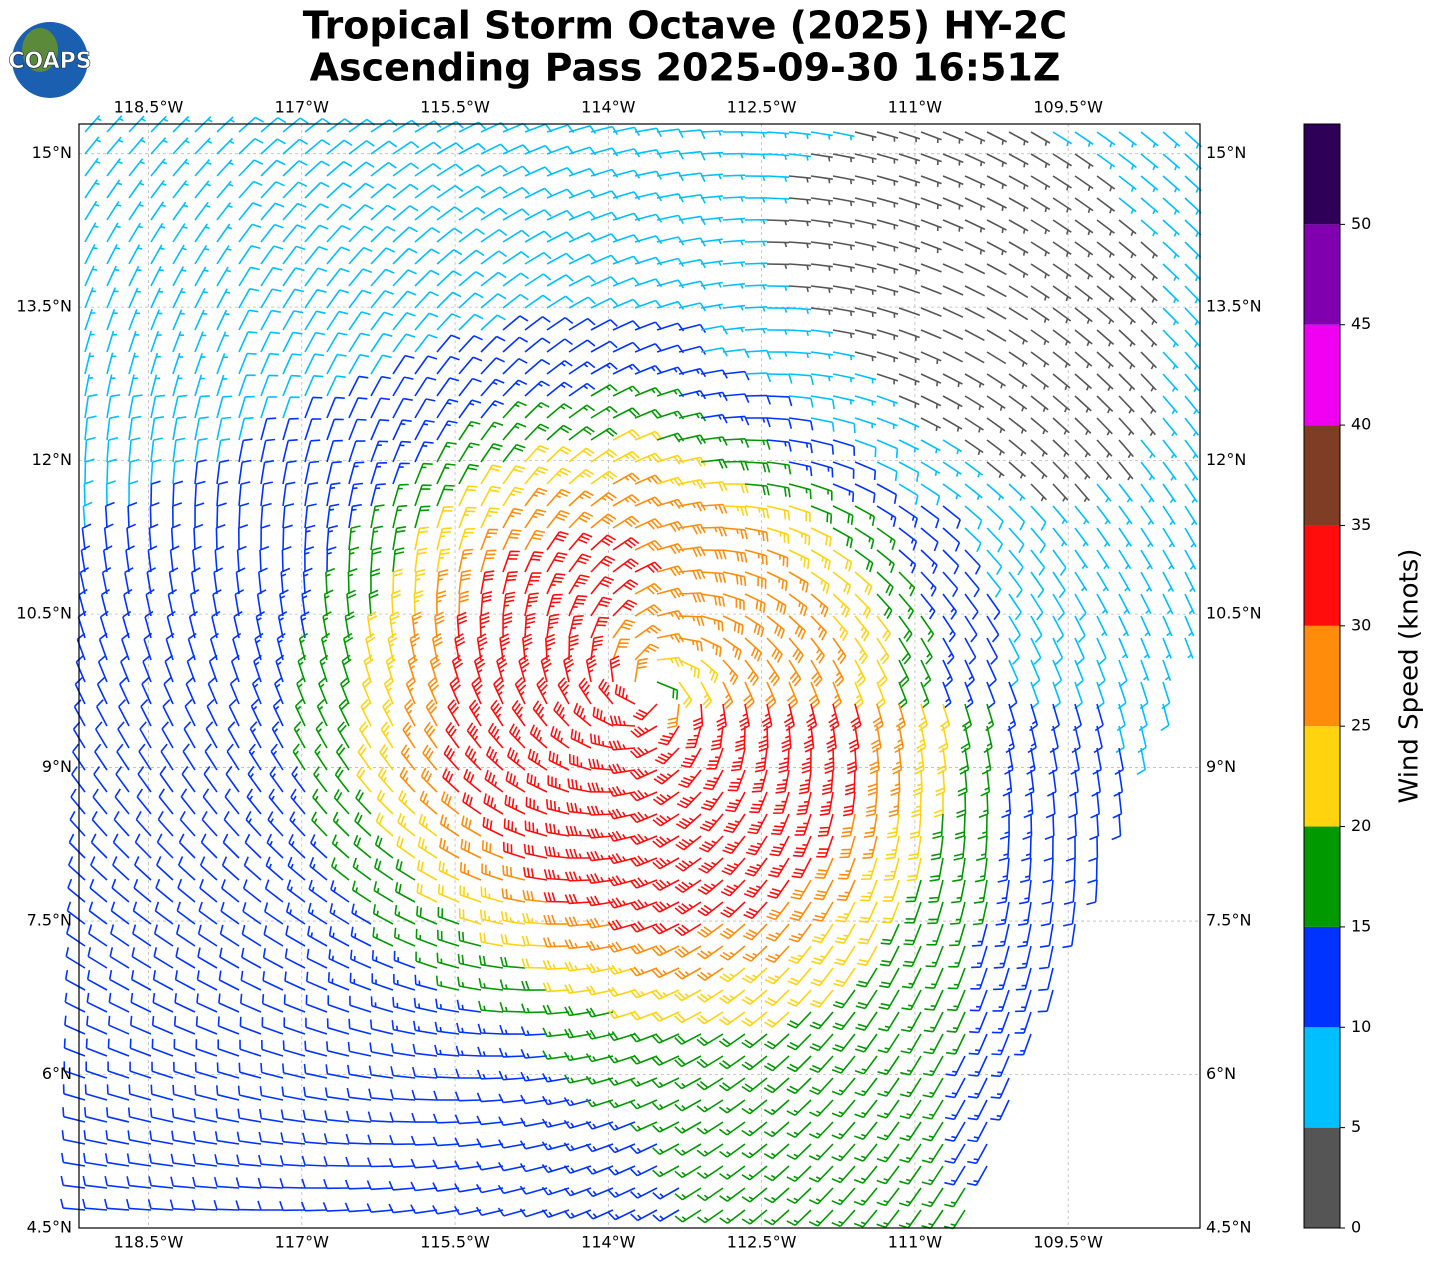  Describe the element at coordinates (1221, 766) in the screenshot. I see `y-tick-label: 9°N` at that location.